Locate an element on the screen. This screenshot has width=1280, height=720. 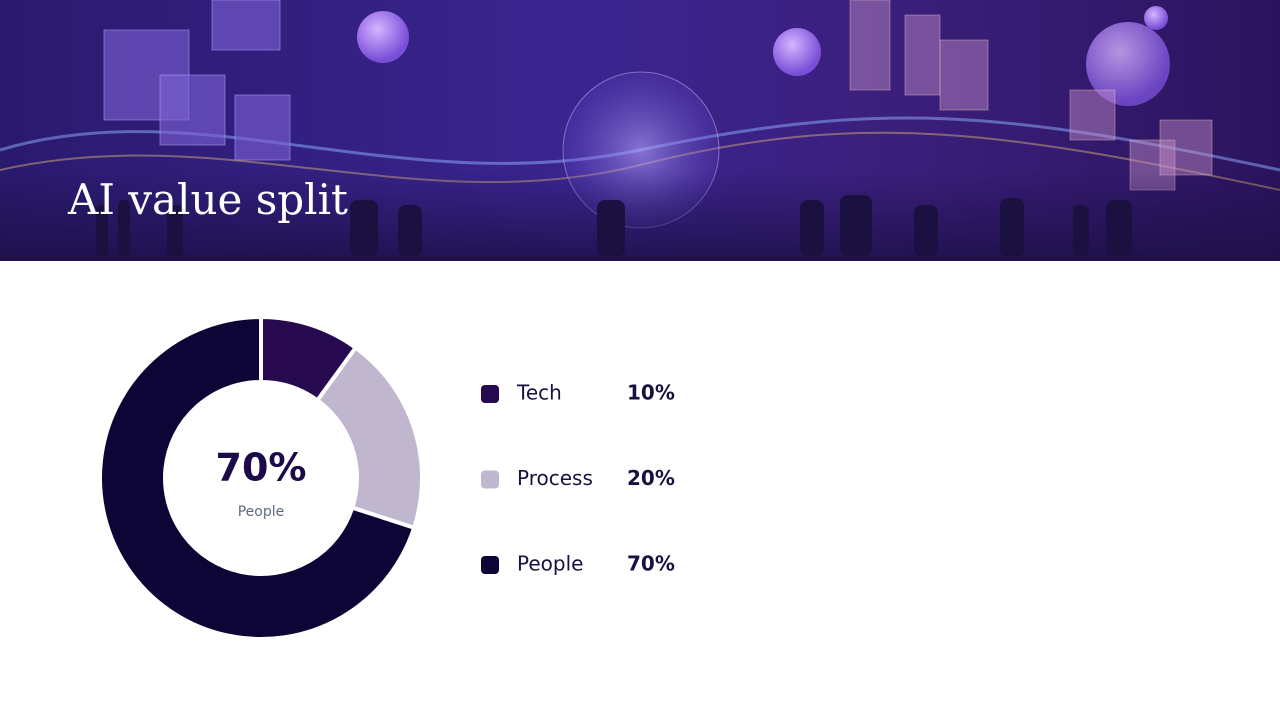
legend-label: People is located at coordinates (550, 564).